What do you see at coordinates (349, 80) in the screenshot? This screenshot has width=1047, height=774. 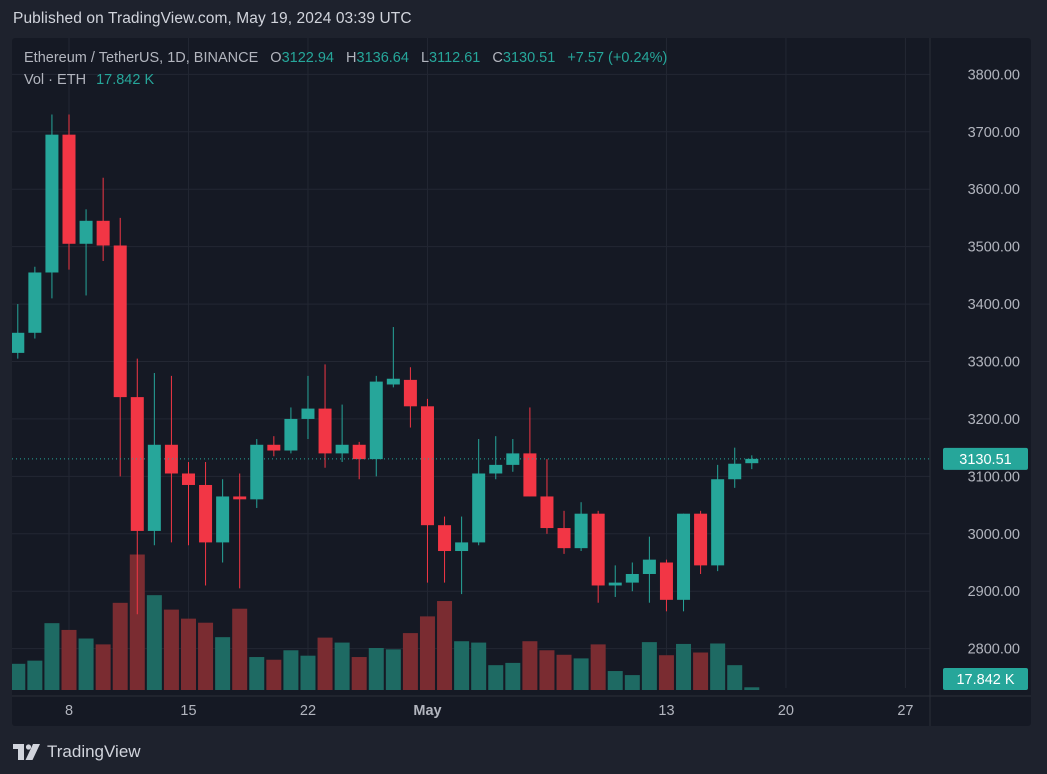 I see `legend-volume-row: Vol · ETH 17.842 K` at bounding box center [349, 80].